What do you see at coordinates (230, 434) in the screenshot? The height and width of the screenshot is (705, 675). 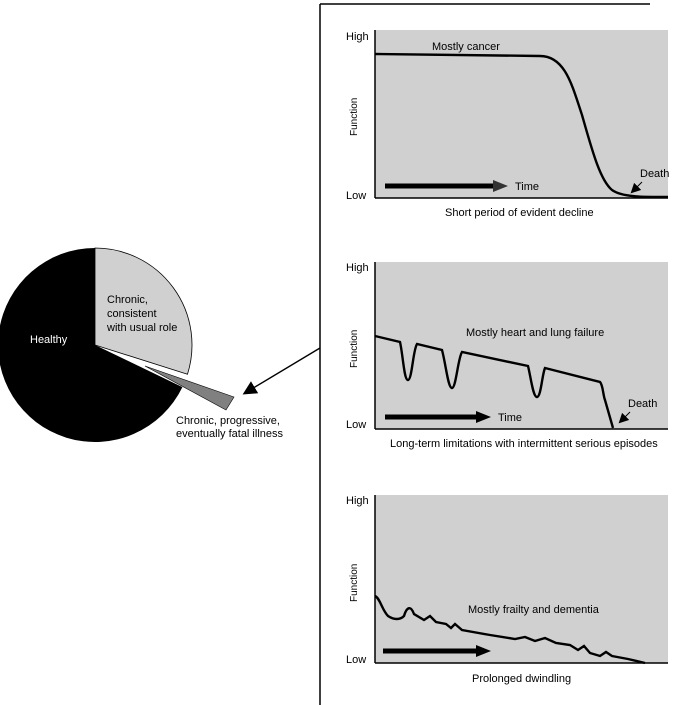 I see `pie-label-fatal-2: eventually fatal illness` at bounding box center [230, 434].